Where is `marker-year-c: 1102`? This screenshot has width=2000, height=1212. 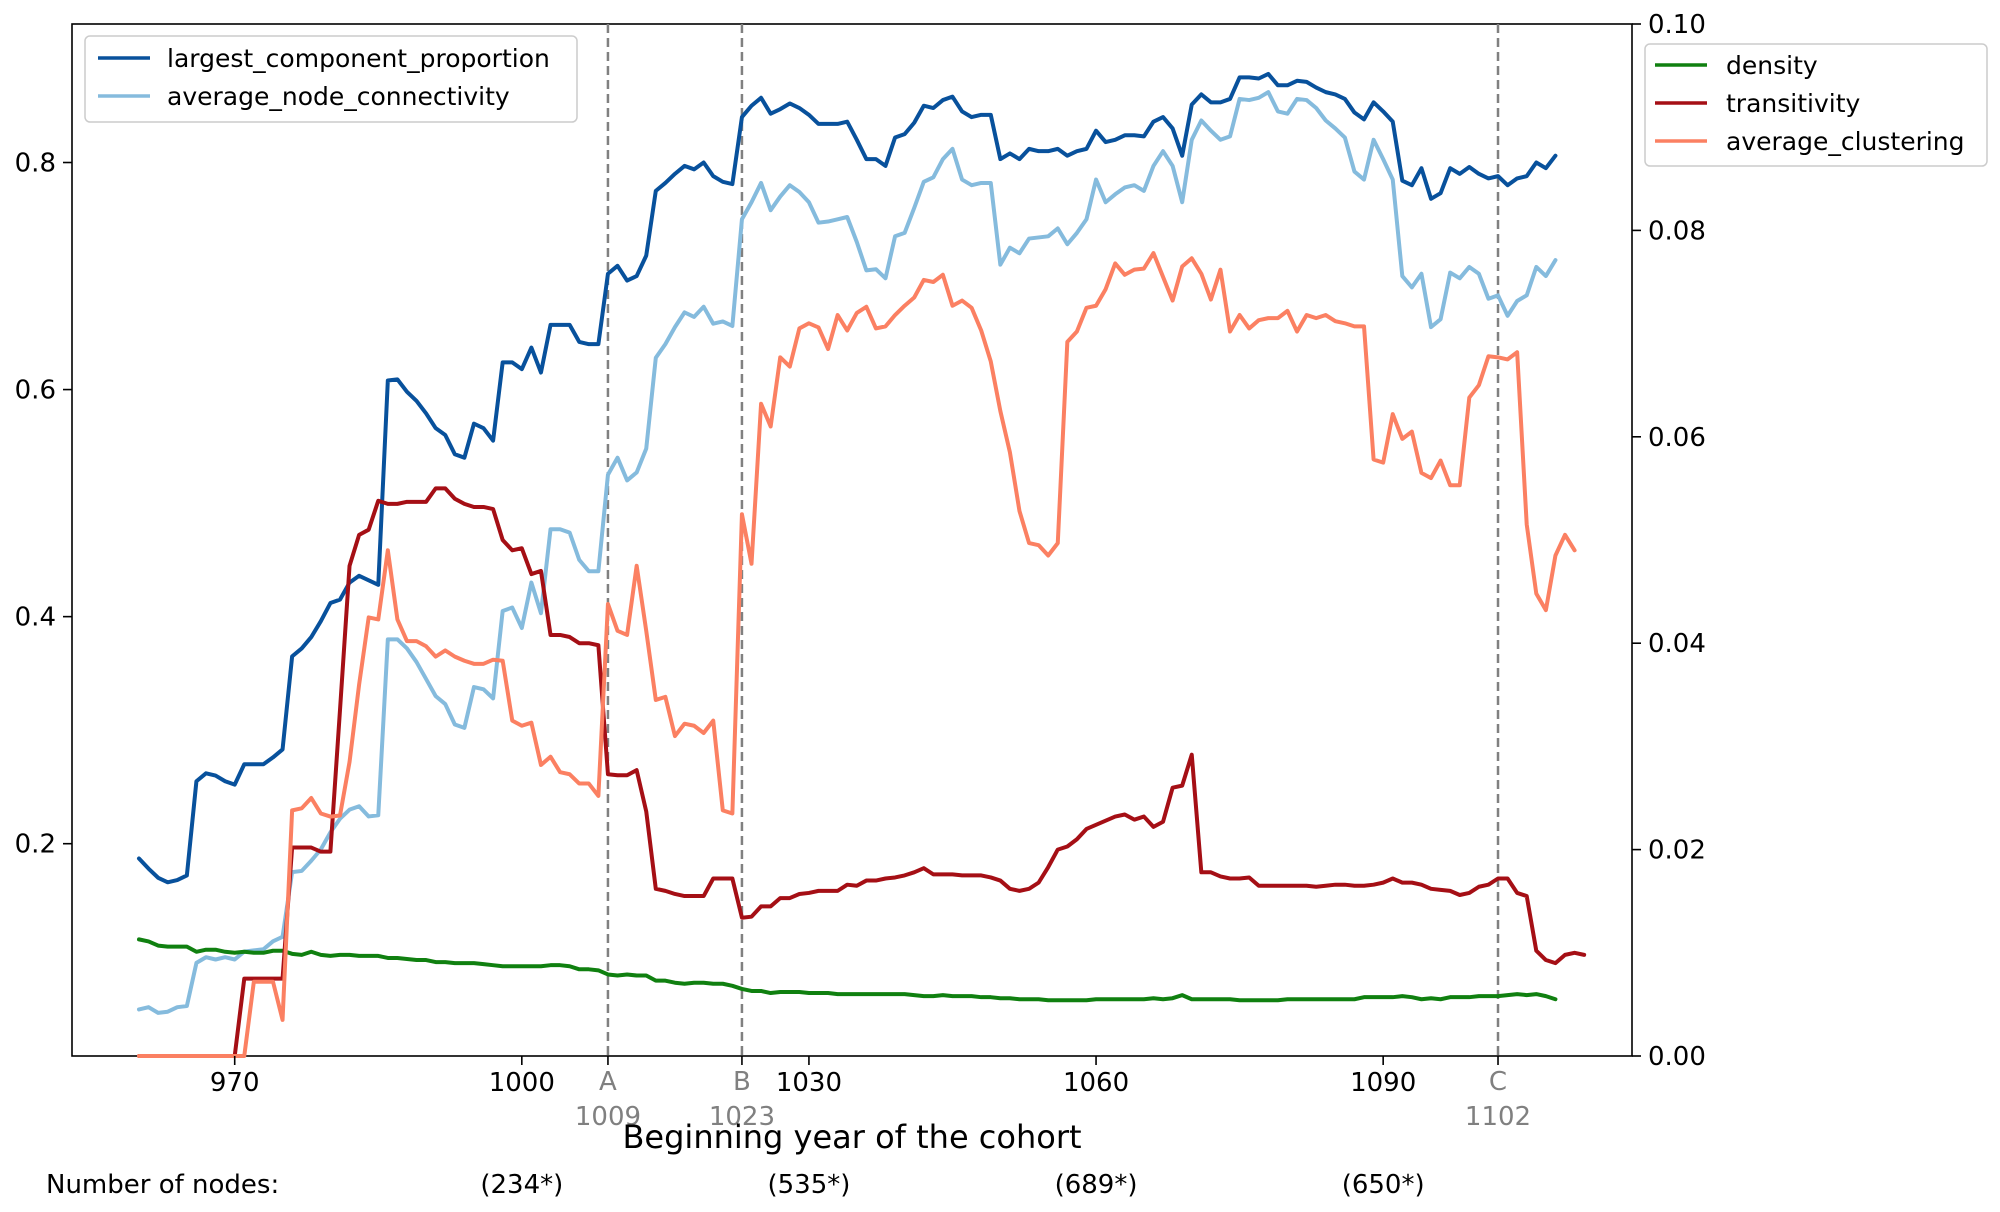 marker-year-c: 1102 is located at coordinates (1498, 1117).